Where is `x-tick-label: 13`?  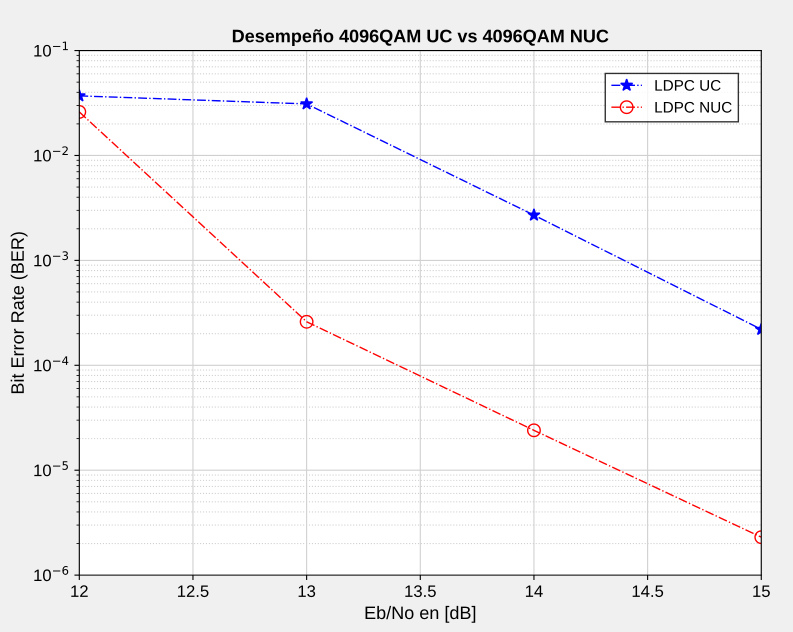 x-tick-label: 13 is located at coordinates (307, 591).